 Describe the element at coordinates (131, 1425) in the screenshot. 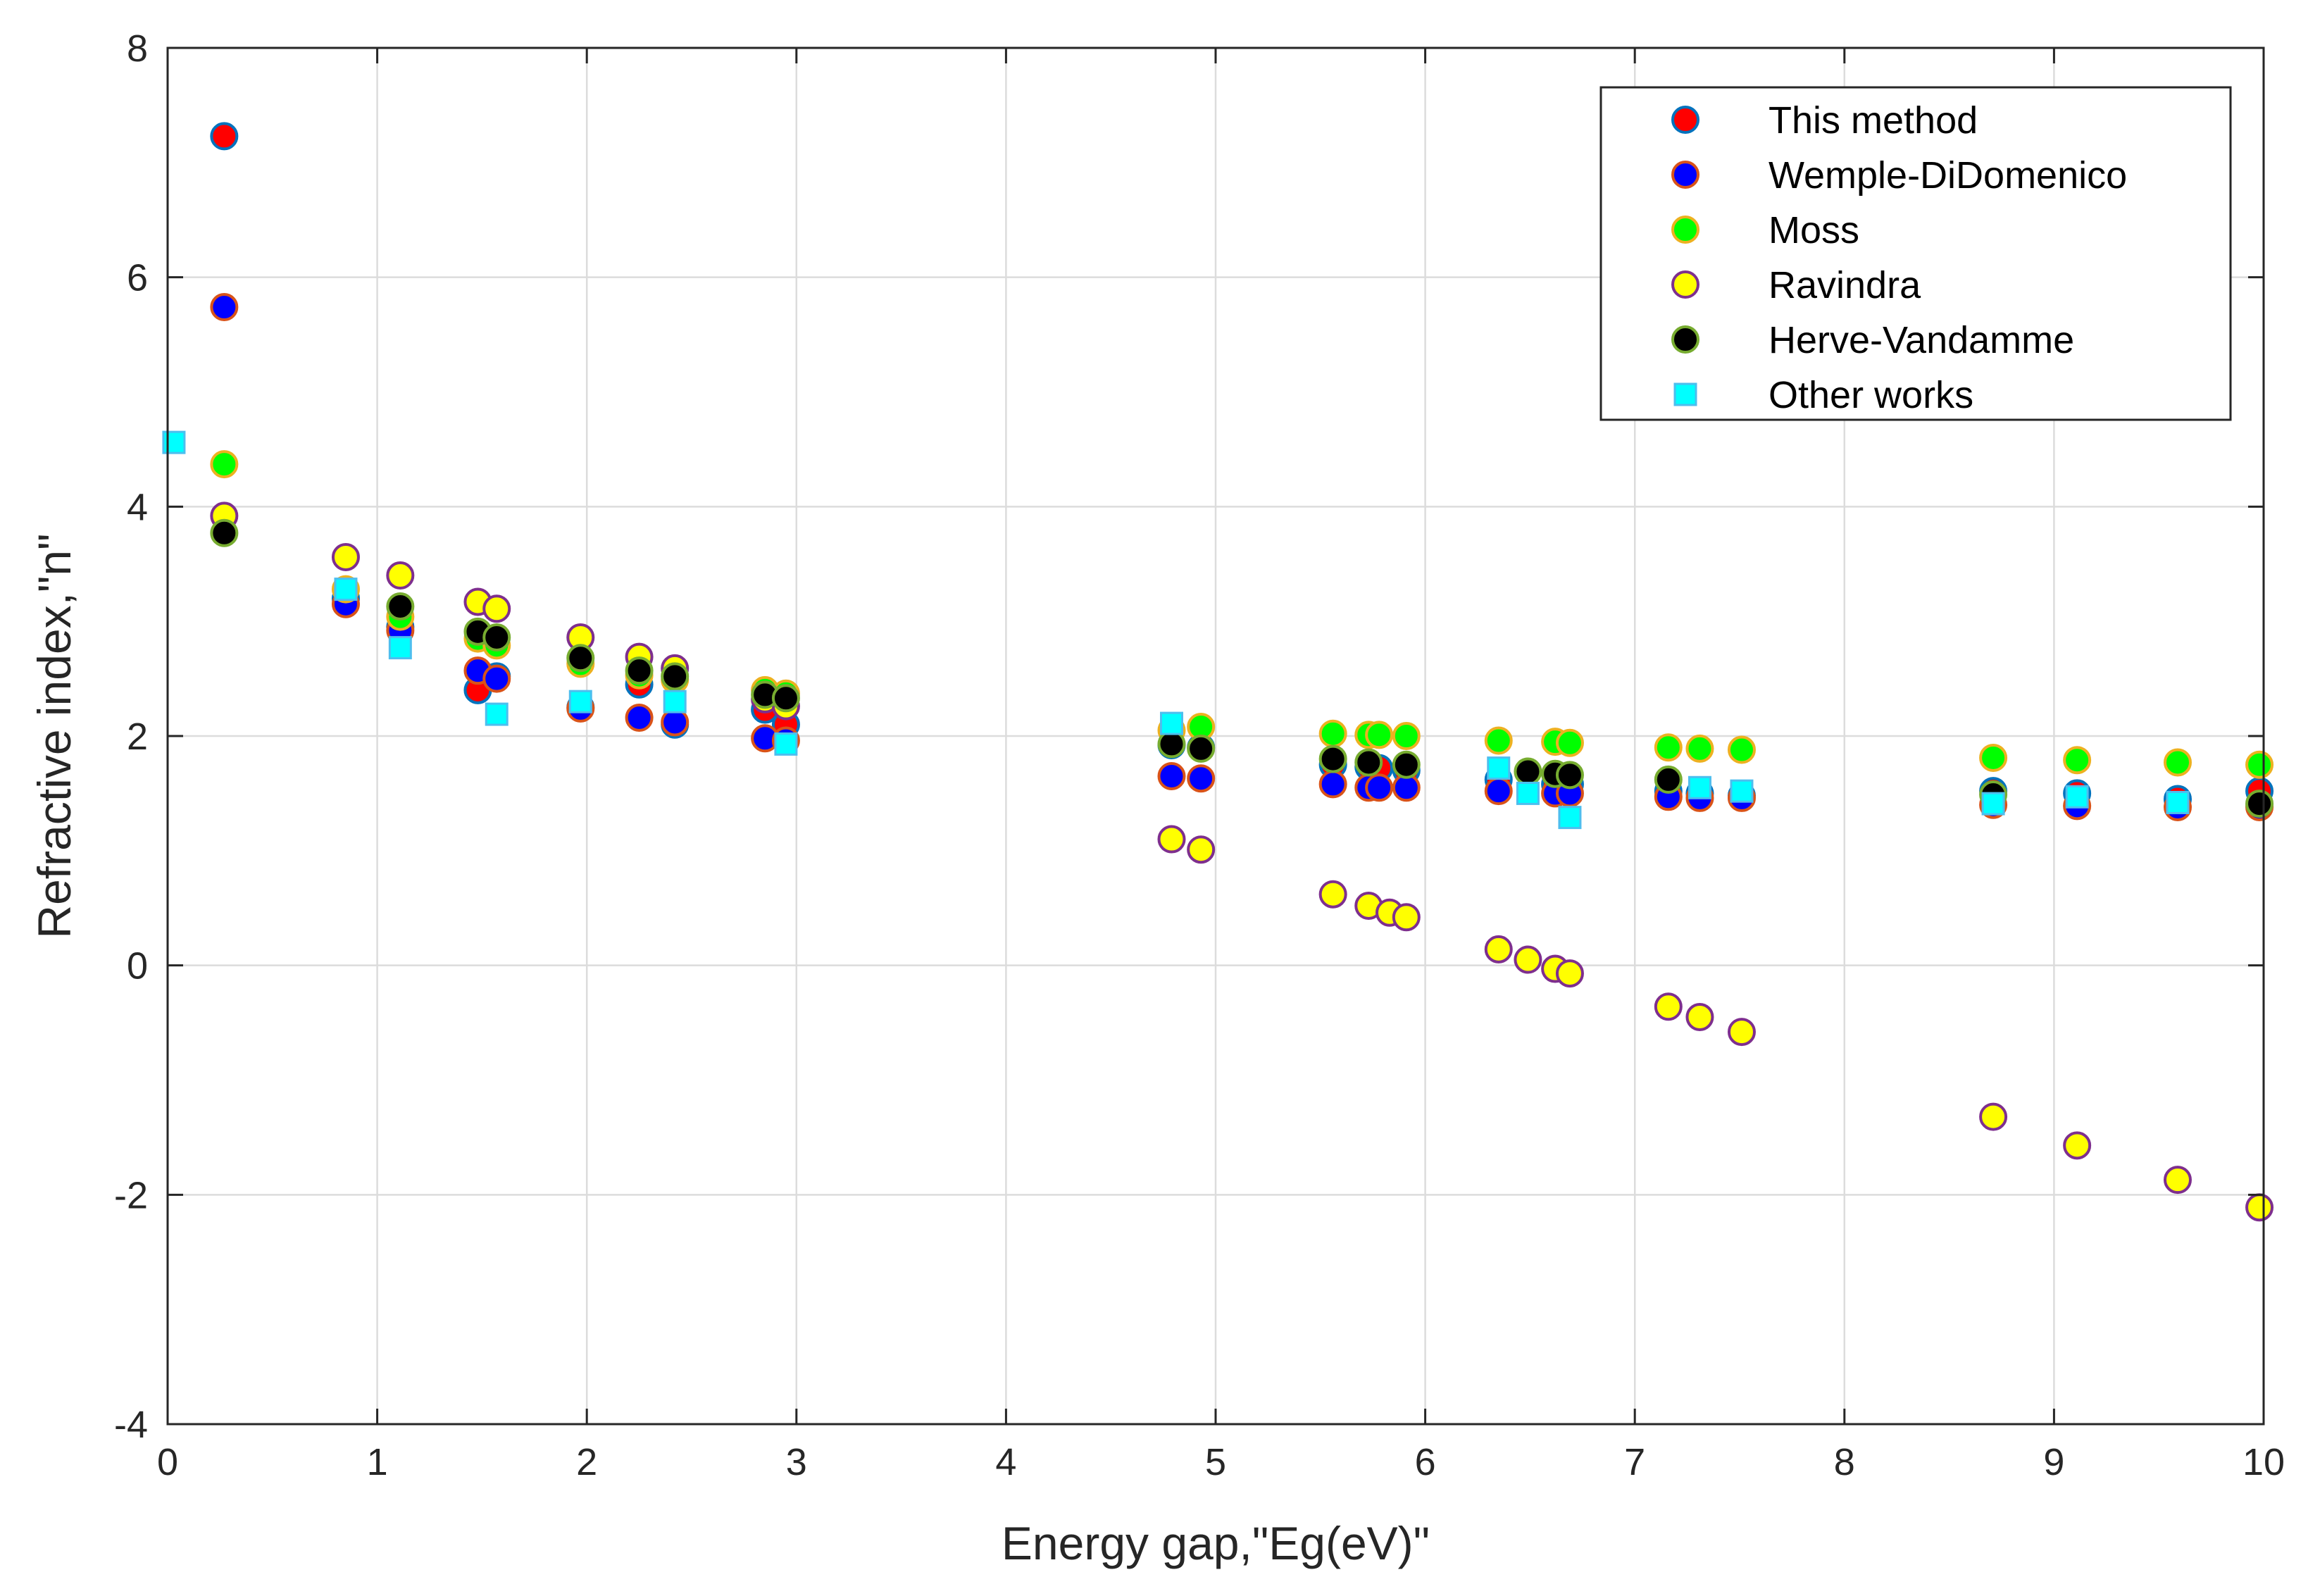

I see `y-tick-label: -4` at that location.